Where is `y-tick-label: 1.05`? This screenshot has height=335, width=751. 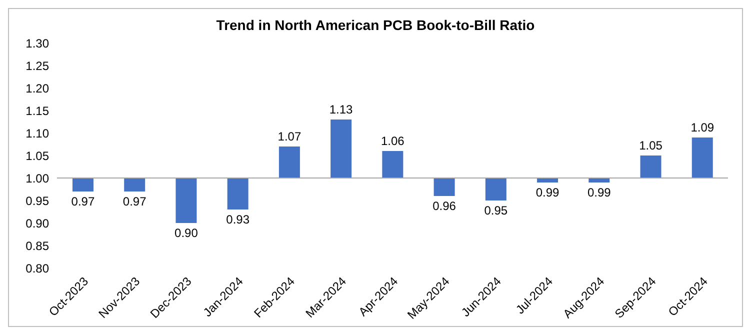
y-tick-label: 1.05 is located at coordinates (38, 155).